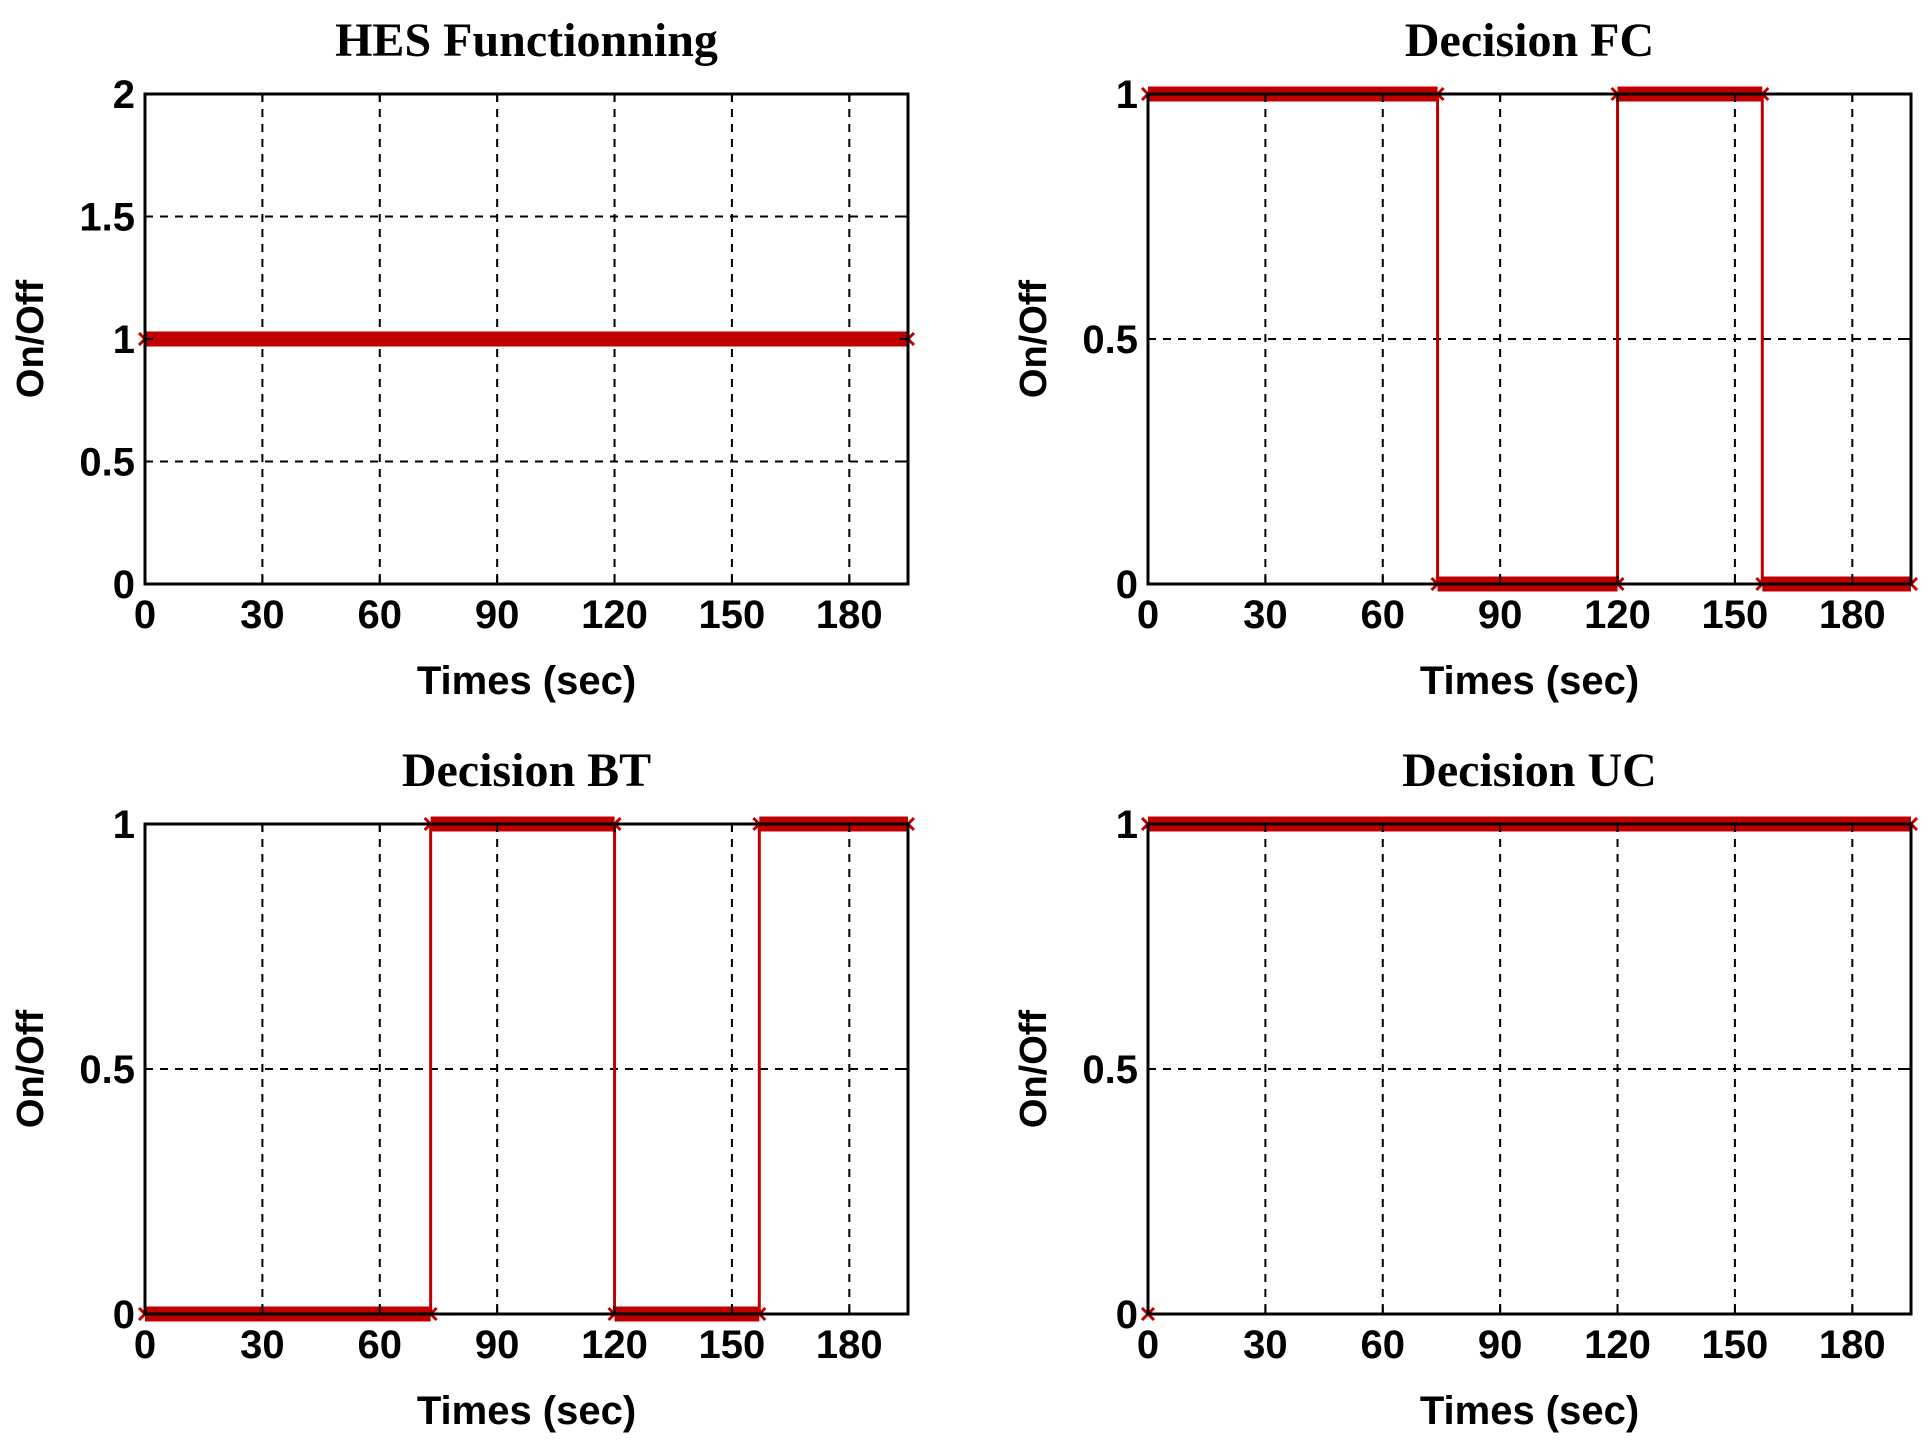 The image size is (1932, 1455). What do you see at coordinates (124, 95) in the screenshot?
I see `y-tick-label: 2` at bounding box center [124, 95].